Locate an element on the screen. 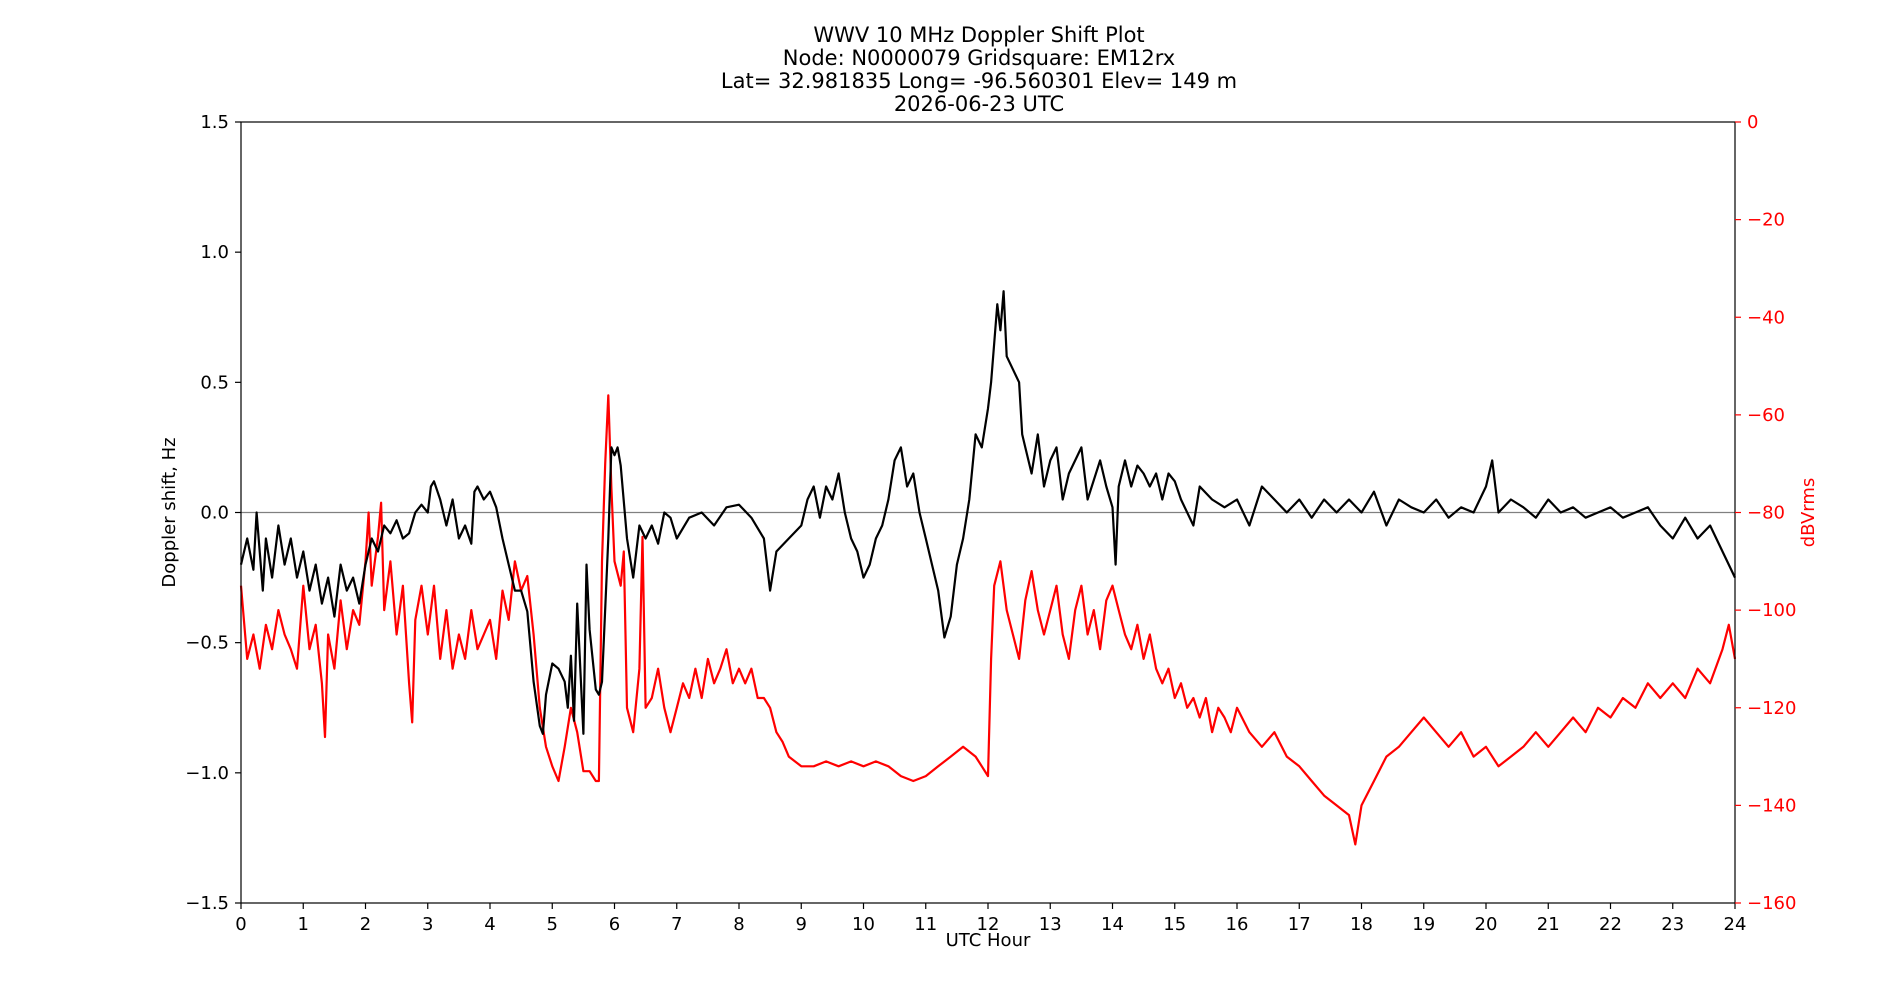 Image resolution: width=1900 pixels, height=1000 pixels. x-axis: 0 1 2 3 4 5 6 7 8 9 10 11 12 13 14 15 16 17 18 19 20 21 22 23 24 is located at coordinates (990, 919).